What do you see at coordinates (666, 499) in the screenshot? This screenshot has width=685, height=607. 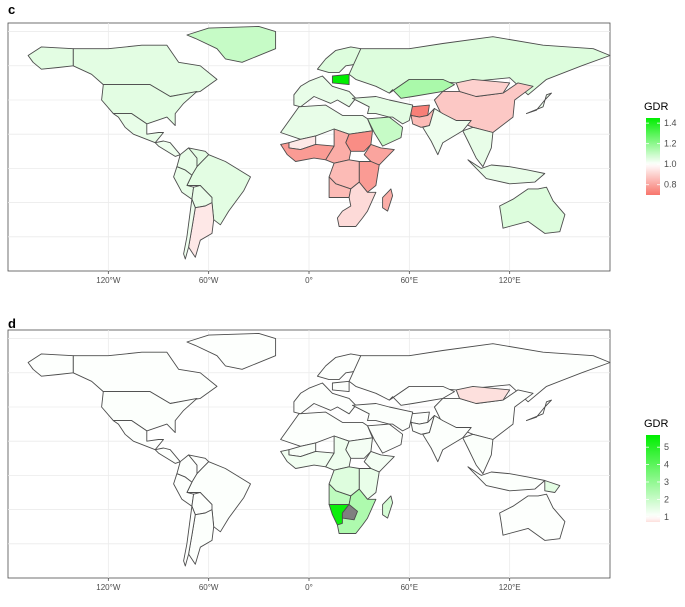 I see `legend-tick-label: 2` at bounding box center [666, 499].